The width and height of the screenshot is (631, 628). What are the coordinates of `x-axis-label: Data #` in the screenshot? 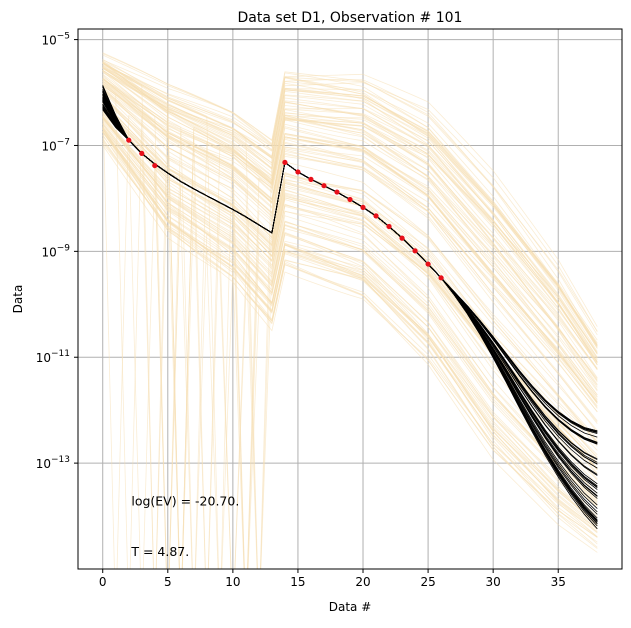 It's located at (350, 607).